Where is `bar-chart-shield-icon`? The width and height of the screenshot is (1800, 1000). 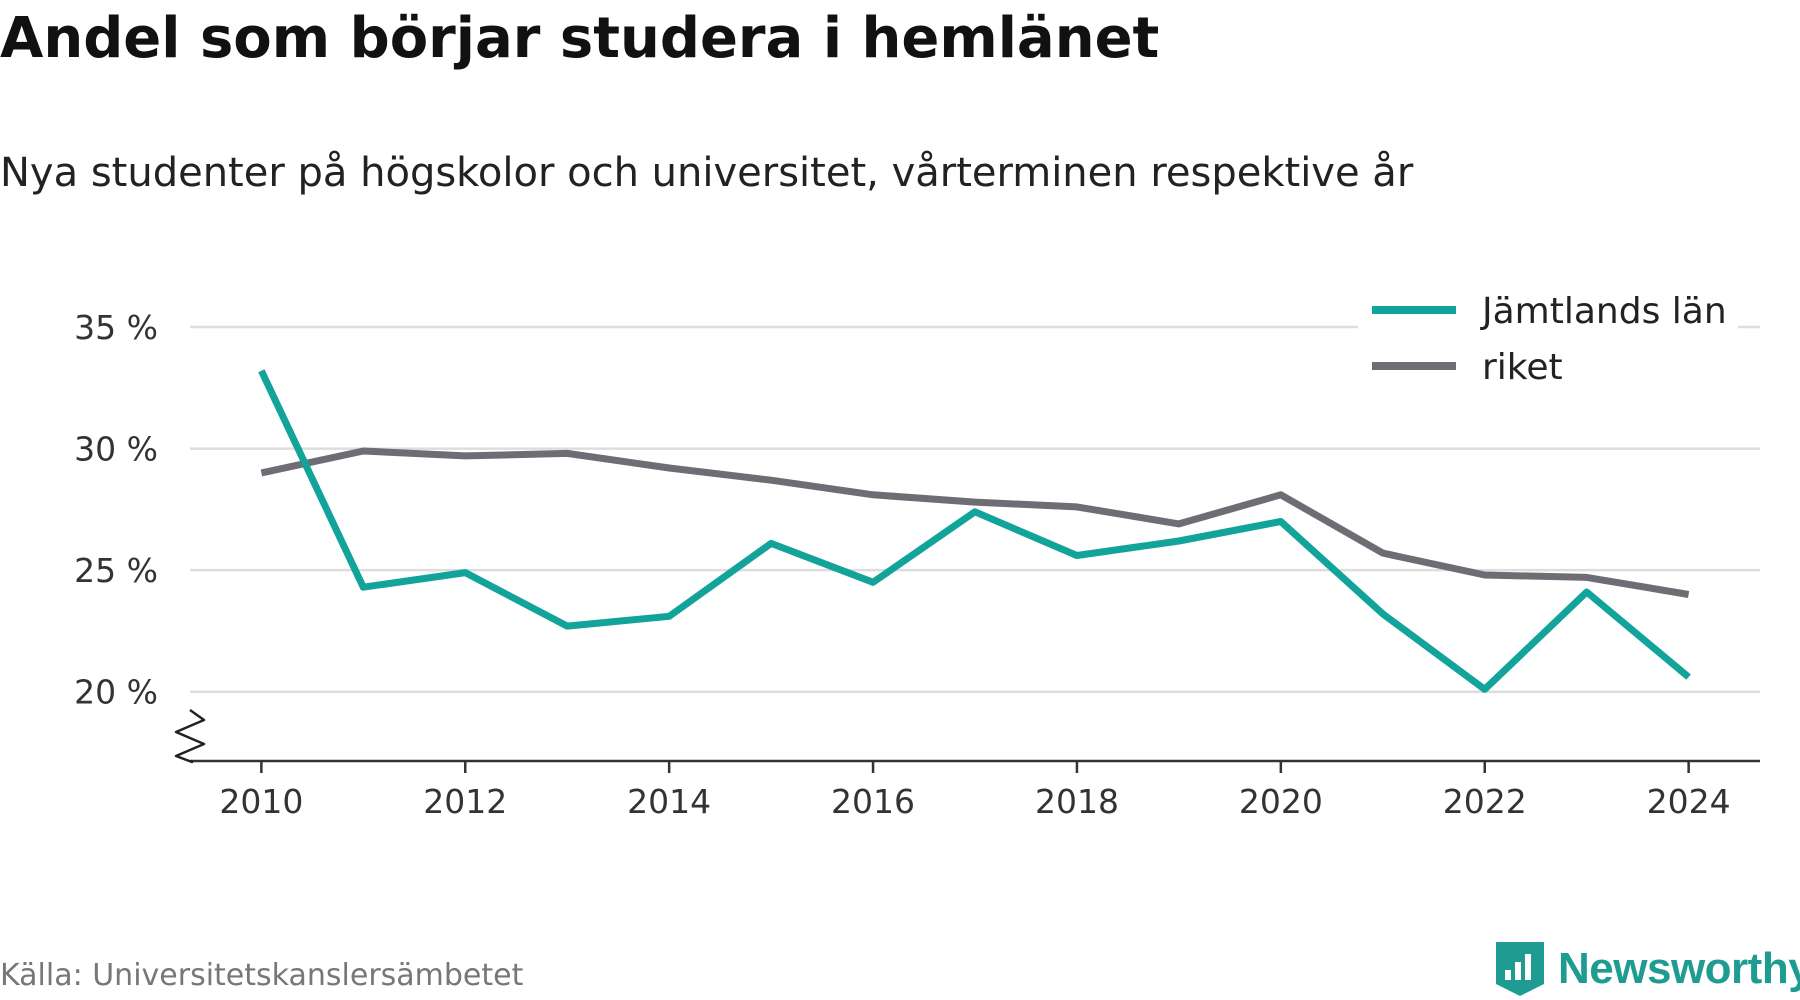
bar-chart-shield-icon is located at coordinates (1520, 969).